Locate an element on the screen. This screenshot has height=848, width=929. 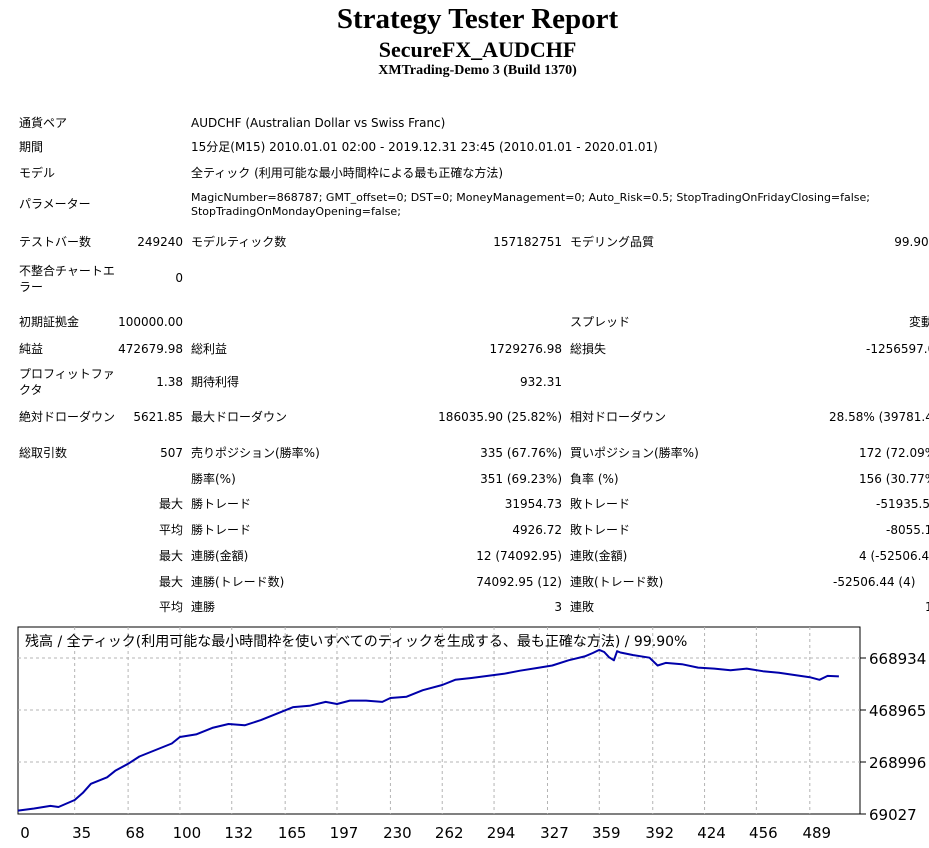
consec-losses-money-value: 4 (-52506.44) is located at coordinates (894, 556).